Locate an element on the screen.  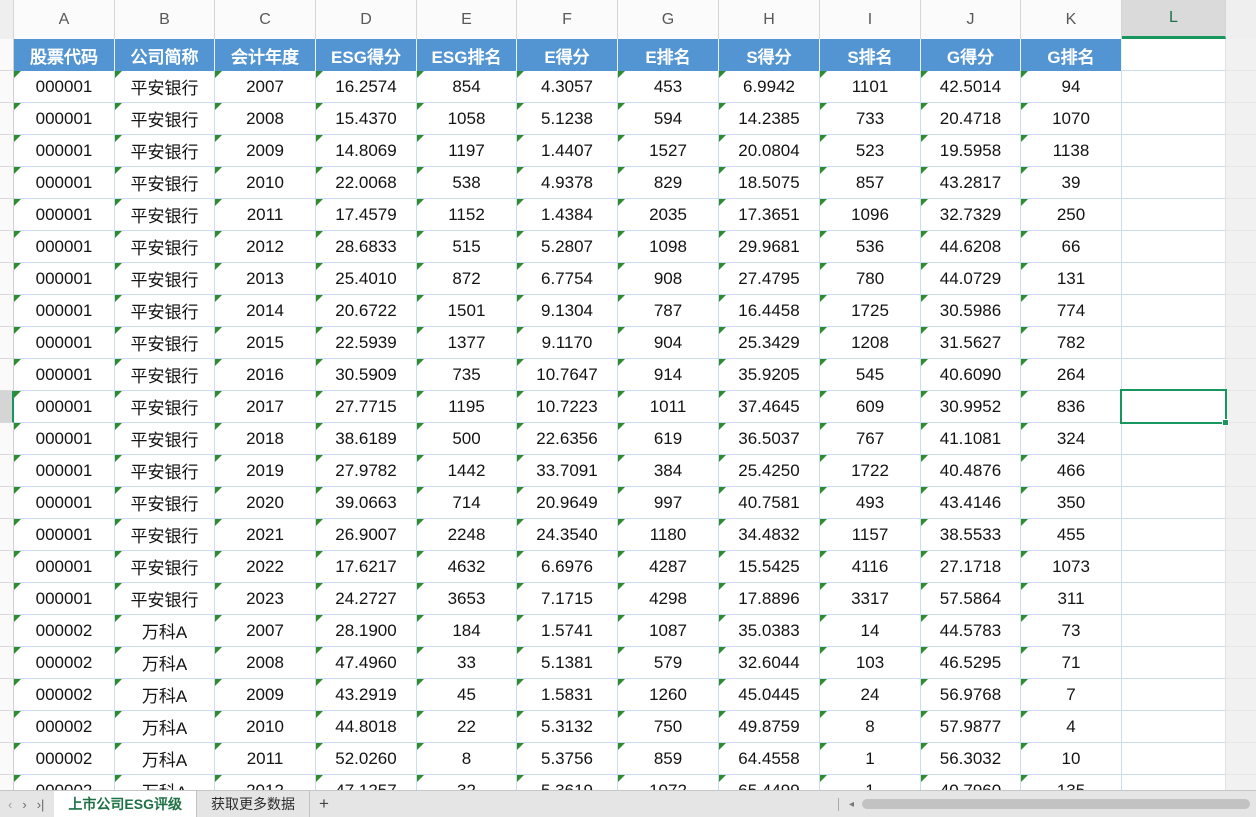
cell: 35.0383 is located at coordinates (769, 631).